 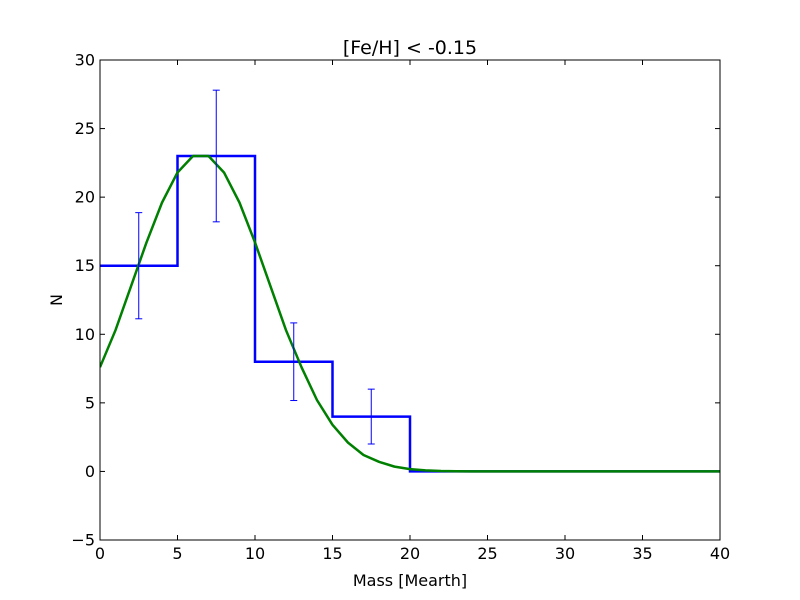 What do you see at coordinates (90, 402) in the screenshot?
I see `y-tick-label: 5` at bounding box center [90, 402].